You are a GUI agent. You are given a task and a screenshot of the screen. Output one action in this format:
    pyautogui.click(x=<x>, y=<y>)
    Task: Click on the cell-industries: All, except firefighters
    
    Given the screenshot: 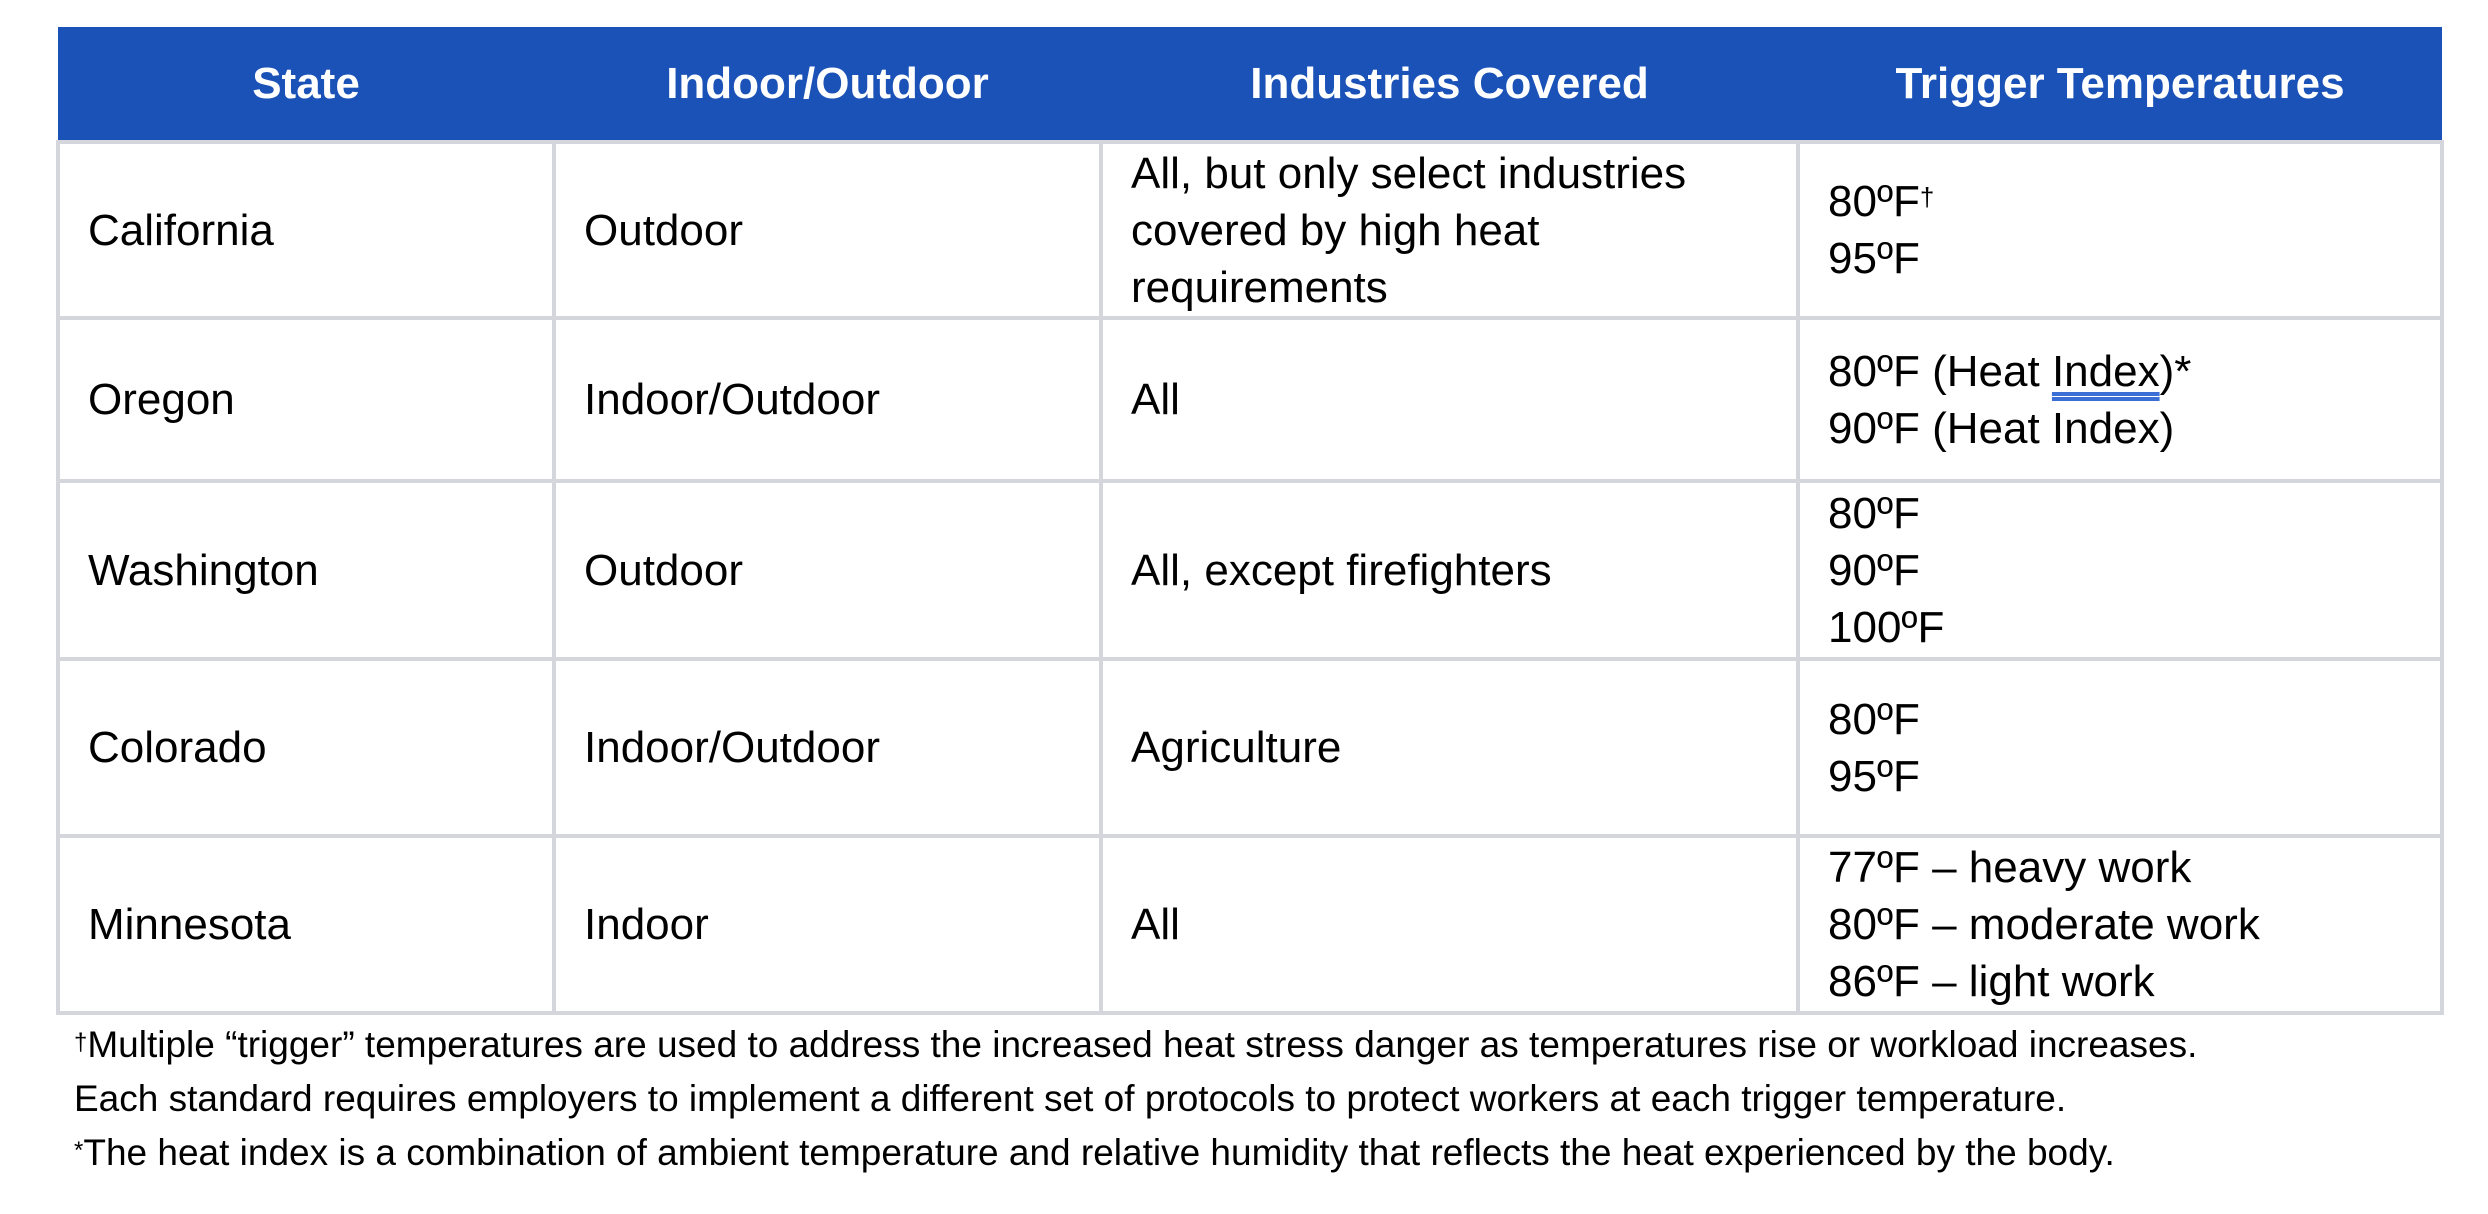 What is the action you would take?
    pyautogui.click(x=1449, y=570)
    